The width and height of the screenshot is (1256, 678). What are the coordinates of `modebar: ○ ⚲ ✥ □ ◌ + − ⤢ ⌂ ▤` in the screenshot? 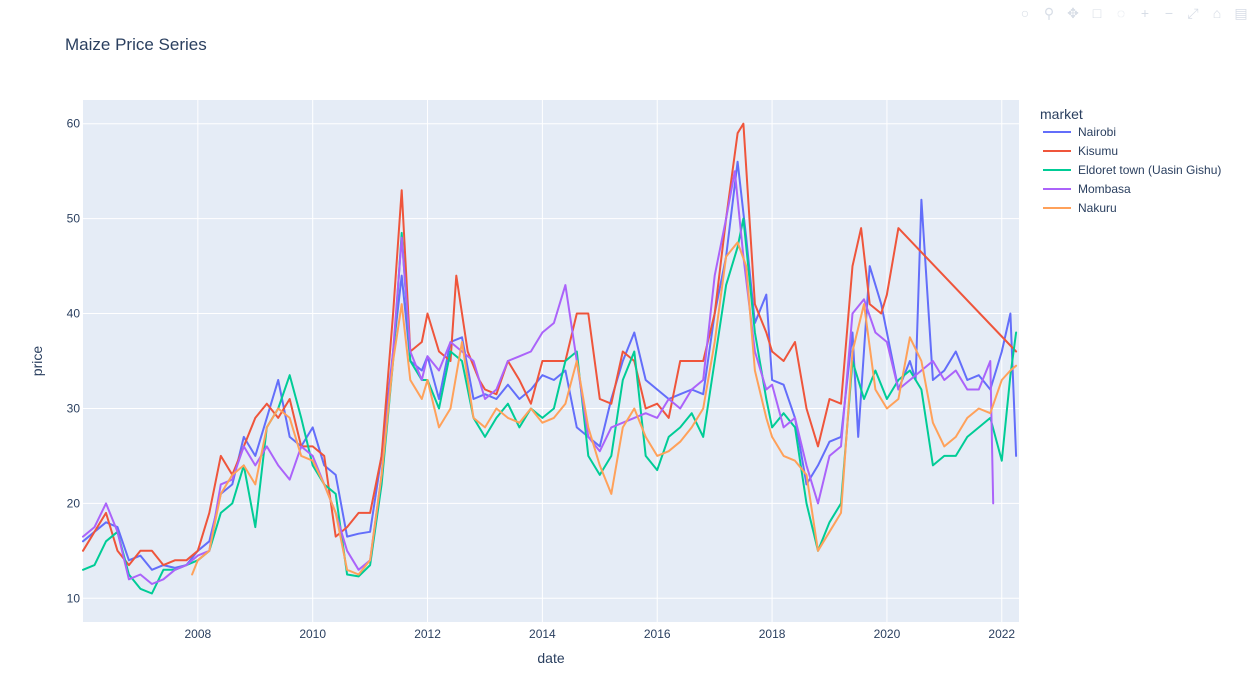 It's located at (1133, 13).